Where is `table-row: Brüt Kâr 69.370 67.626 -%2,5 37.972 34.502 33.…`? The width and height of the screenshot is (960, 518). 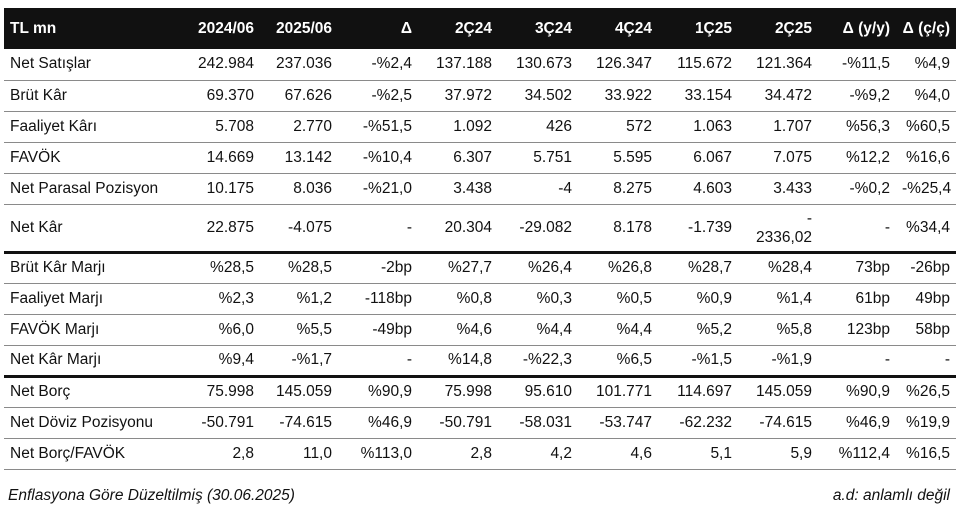 table-row: Brüt Kâr 69.370 67.626 -%2,5 37.972 34.502 33.… is located at coordinates (480, 95).